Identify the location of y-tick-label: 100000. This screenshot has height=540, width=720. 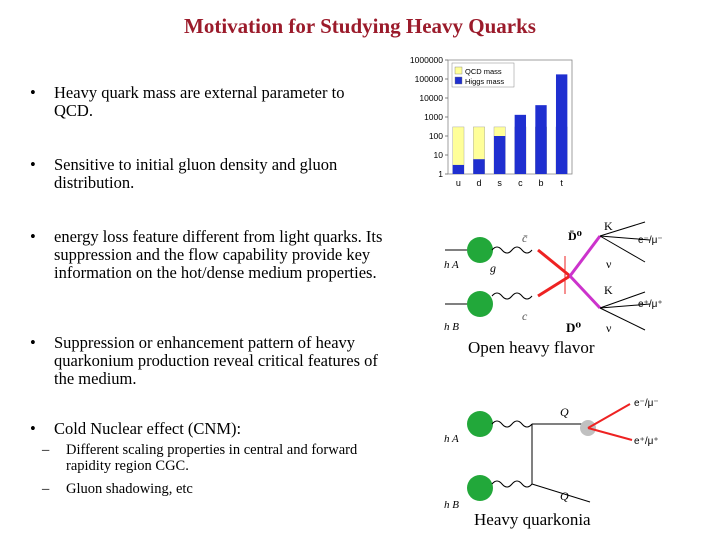
(429, 79).